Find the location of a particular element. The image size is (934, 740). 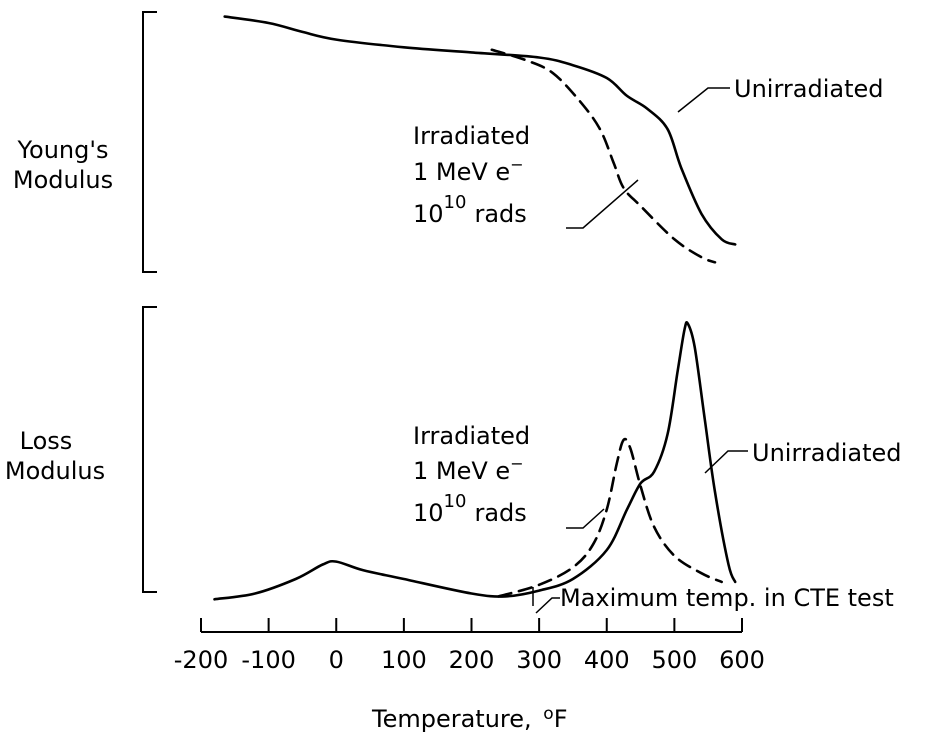

loss-irradiated-curve is located at coordinates (610, 517).